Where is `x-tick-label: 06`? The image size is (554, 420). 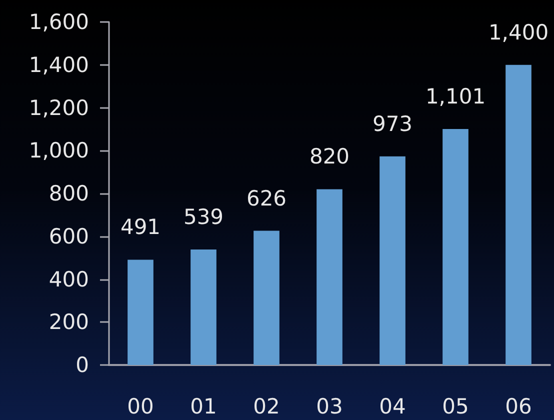 x-tick-label: 06 is located at coordinates (518, 406).